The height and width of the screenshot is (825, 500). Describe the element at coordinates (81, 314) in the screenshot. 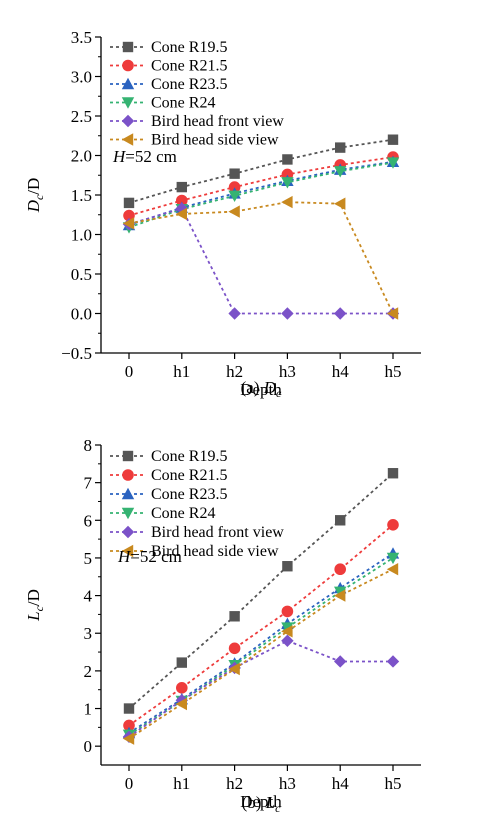

I see `y-tick-label: 0.0` at that location.